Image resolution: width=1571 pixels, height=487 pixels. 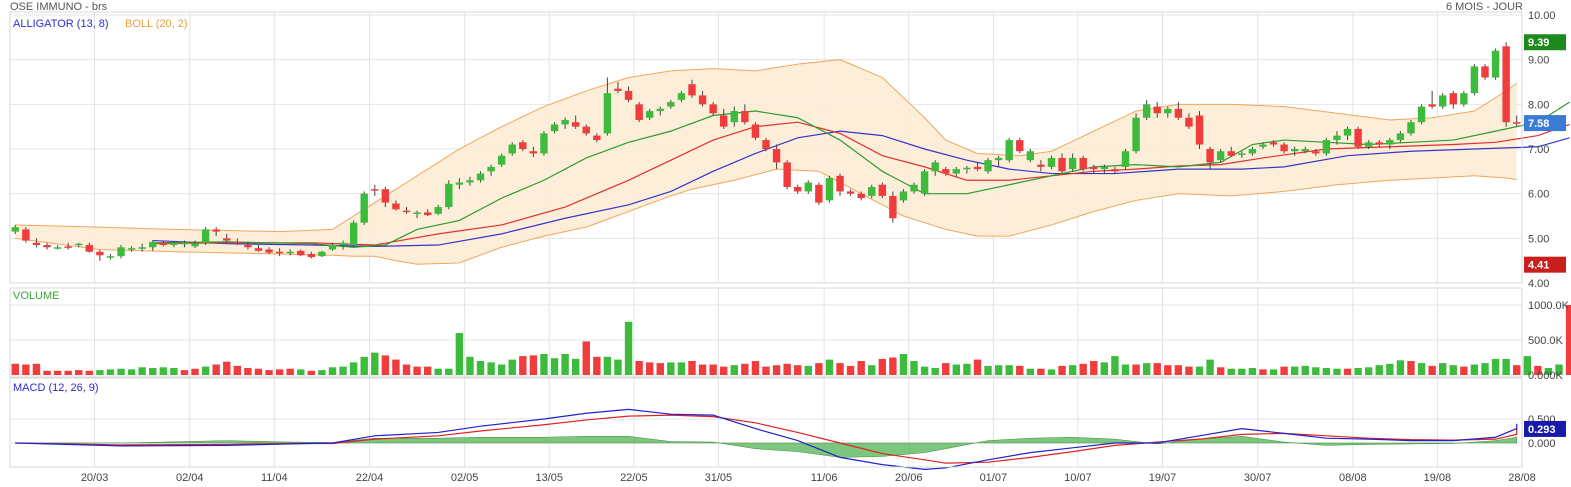 What do you see at coordinates (1484, 7) in the screenshot?
I see `period-label: 6 MOIS - JOUR` at bounding box center [1484, 7].